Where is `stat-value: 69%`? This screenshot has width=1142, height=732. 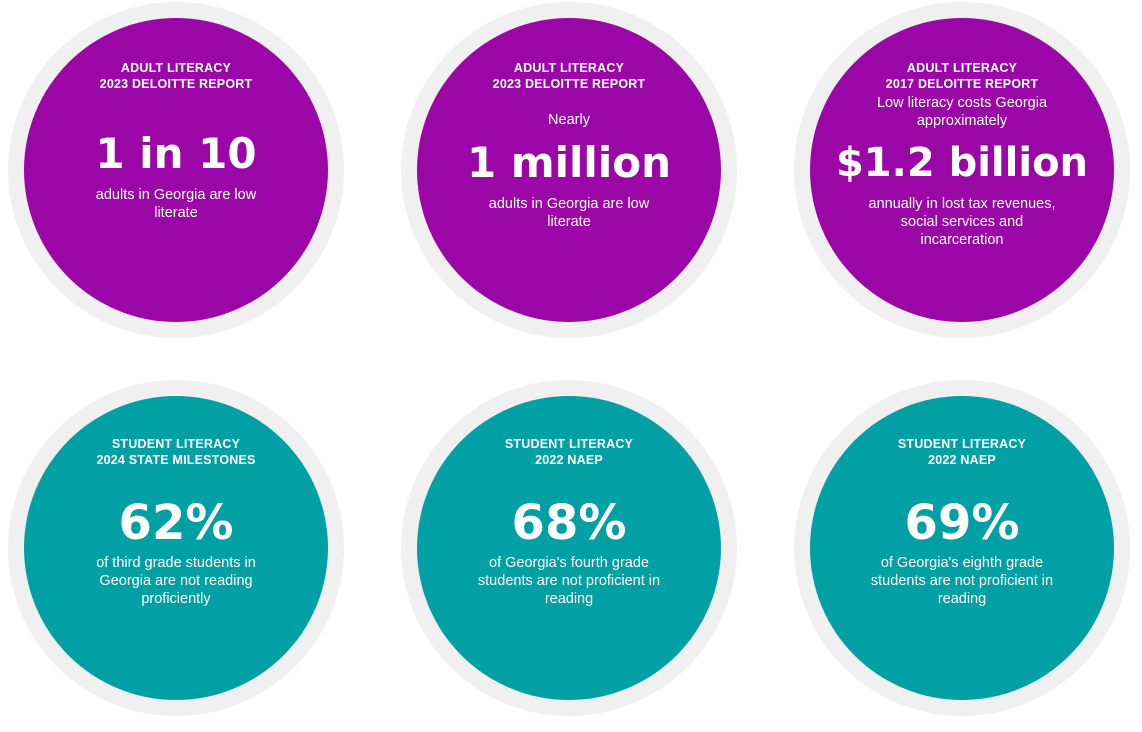 stat-value: 69% is located at coordinates (962, 523).